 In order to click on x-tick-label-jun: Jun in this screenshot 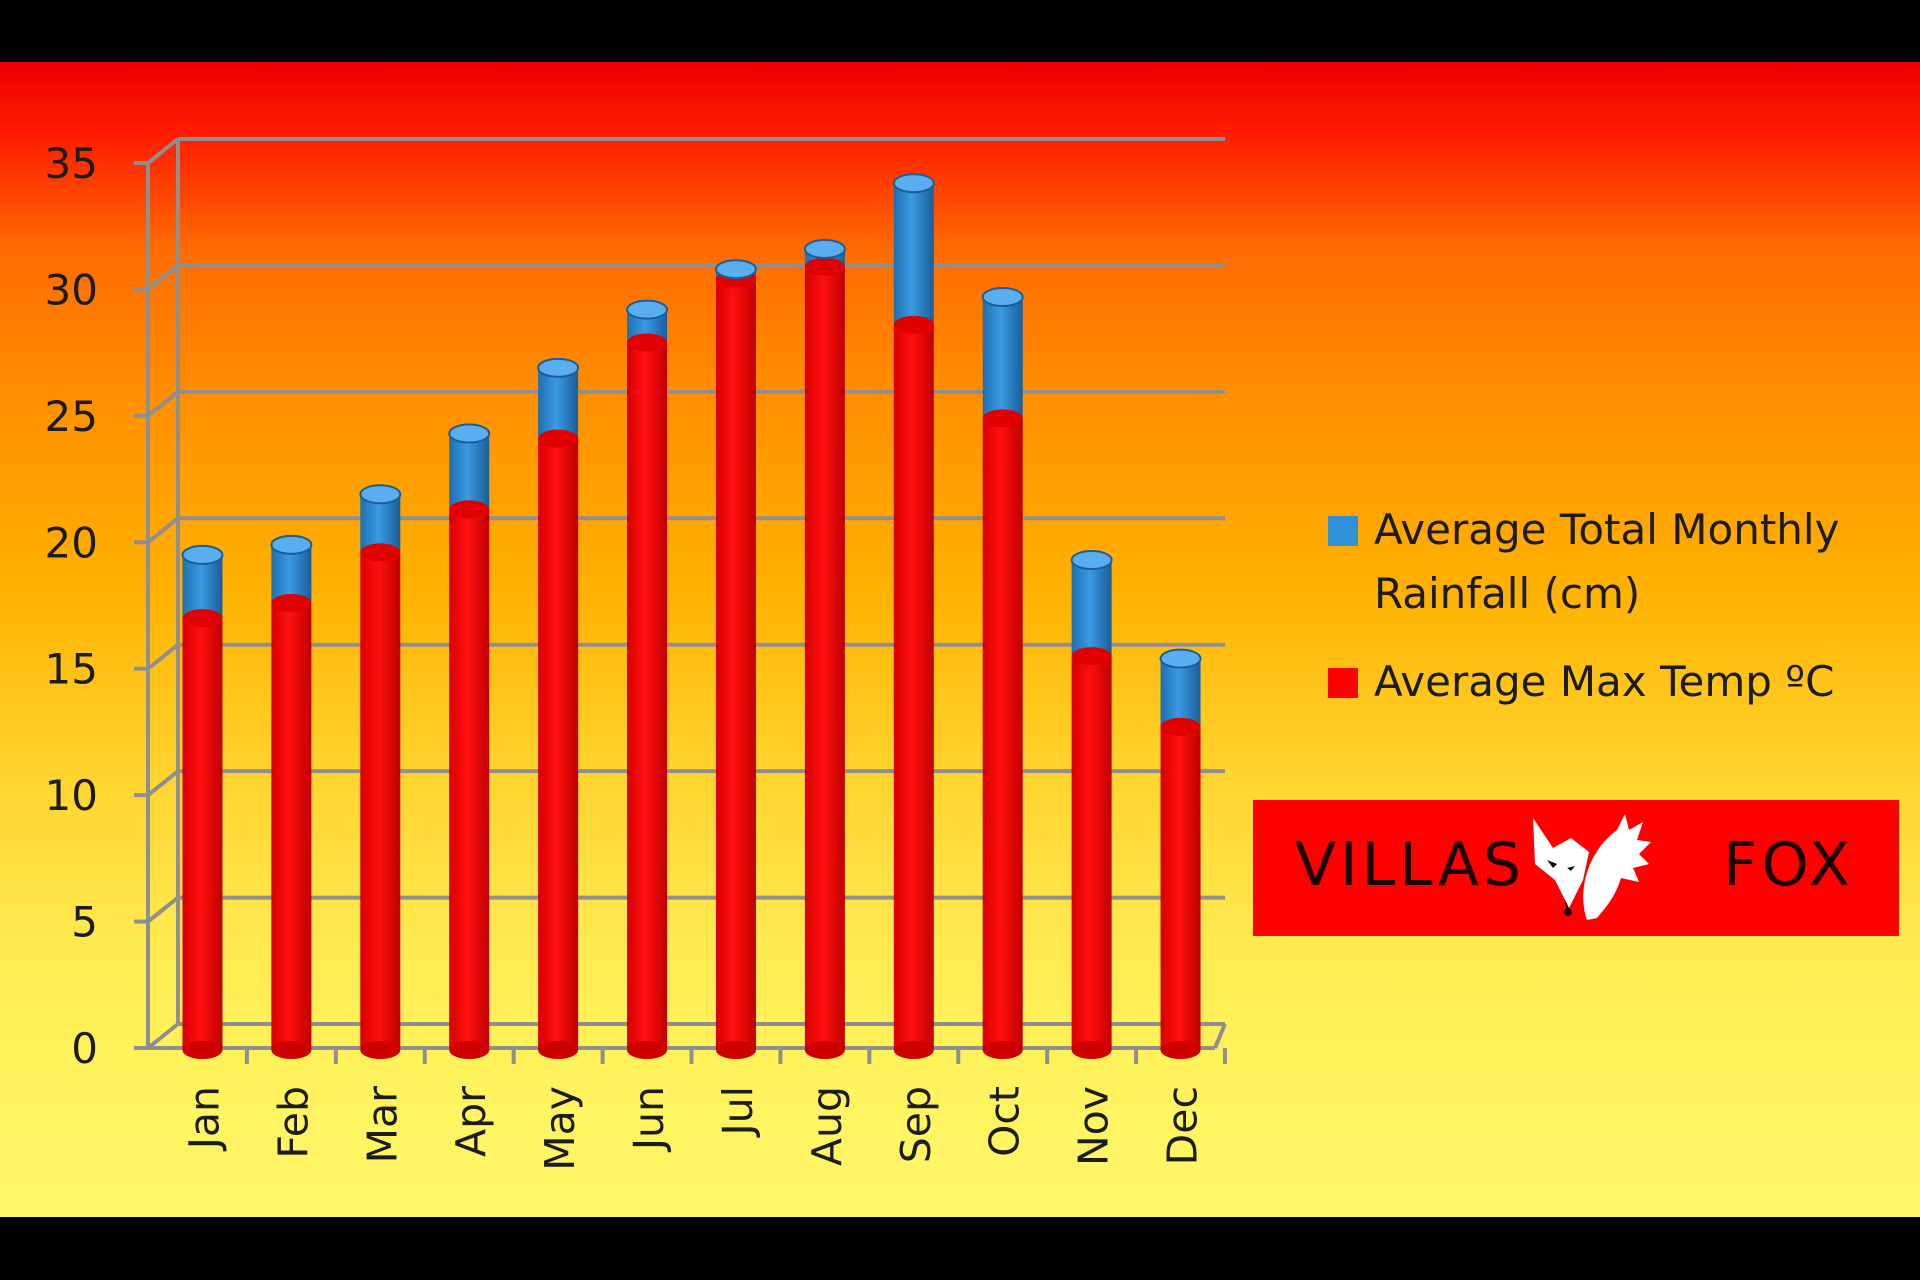, I will do `click(649, 1119)`.